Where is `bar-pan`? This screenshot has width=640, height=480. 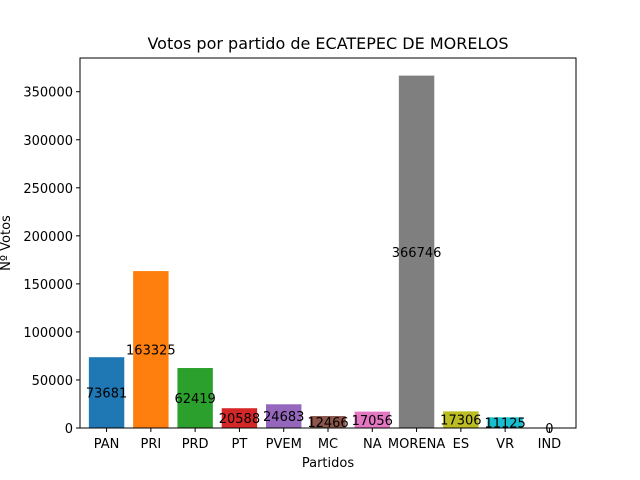
bar-pan is located at coordinates (106, 392).